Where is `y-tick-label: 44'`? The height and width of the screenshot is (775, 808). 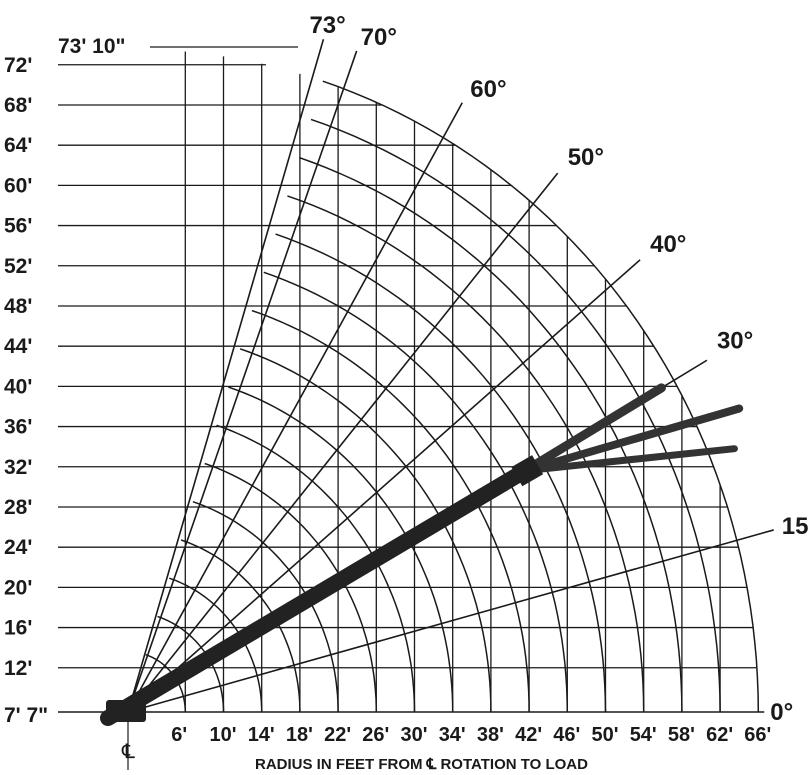 y-tick-label: 44' is located at coordinates (18, 346).